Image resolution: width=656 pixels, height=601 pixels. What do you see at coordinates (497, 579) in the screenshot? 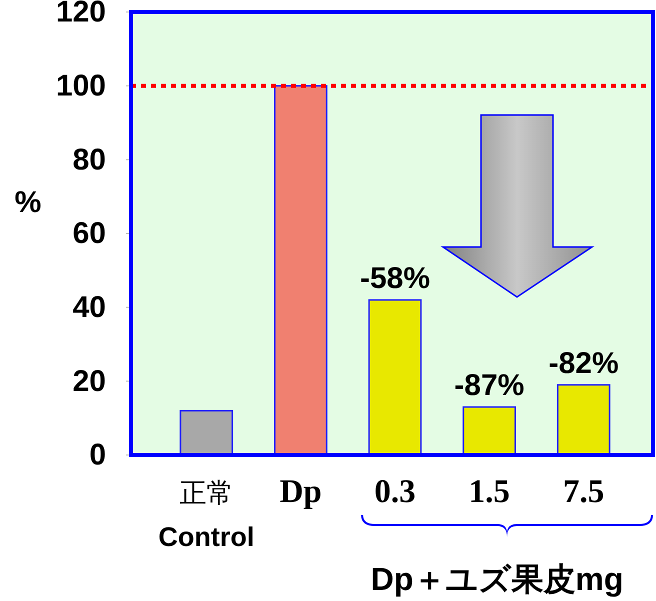
I see `x-axis-title: Dp＋ユズ果皮mg` at bounding box center [497, 579].